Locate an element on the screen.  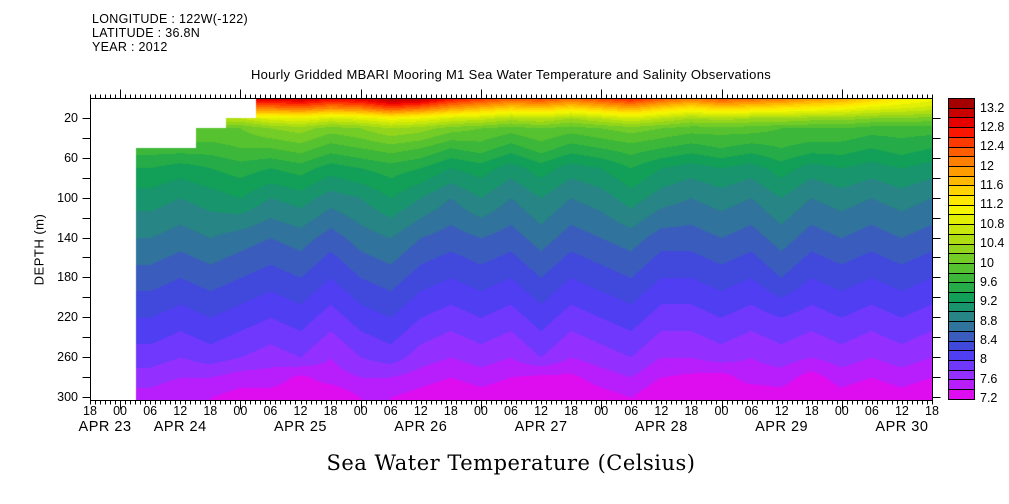
x-date-label: APR 24 is located at coordinates (180, 427).